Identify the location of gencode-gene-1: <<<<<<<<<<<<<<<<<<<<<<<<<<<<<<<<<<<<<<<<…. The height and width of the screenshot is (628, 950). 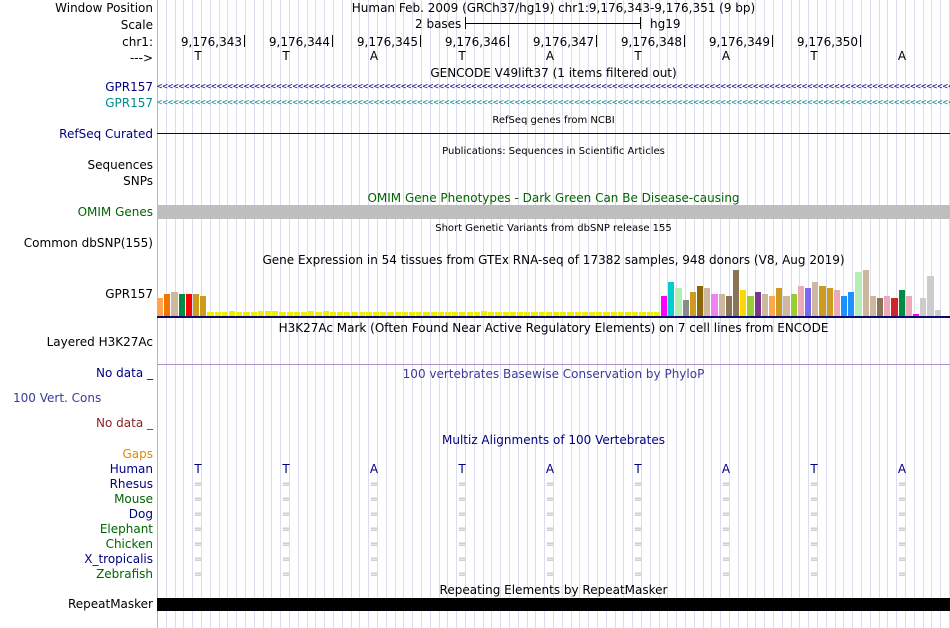
(553, 87).